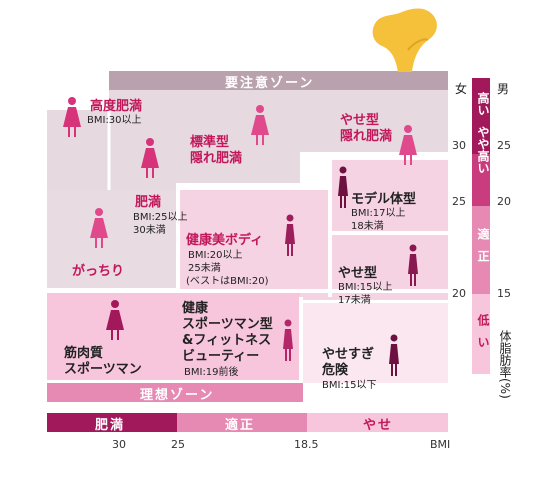  I want to click on label-muscular-2: スポーツマン, so click(103, 369).